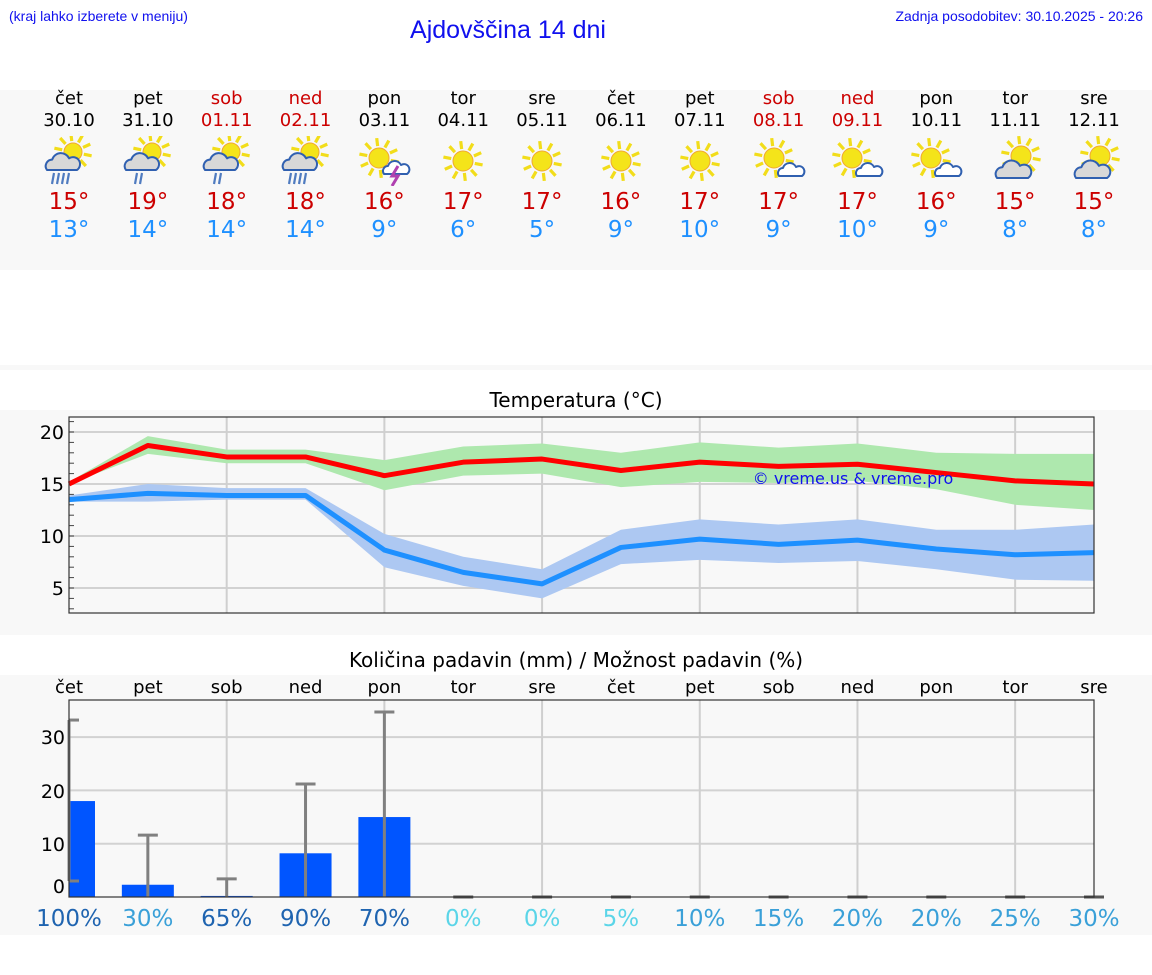 This screenshot has height=975, width=1152. I want to click on min-temperature: 5°, so click(542, 230).